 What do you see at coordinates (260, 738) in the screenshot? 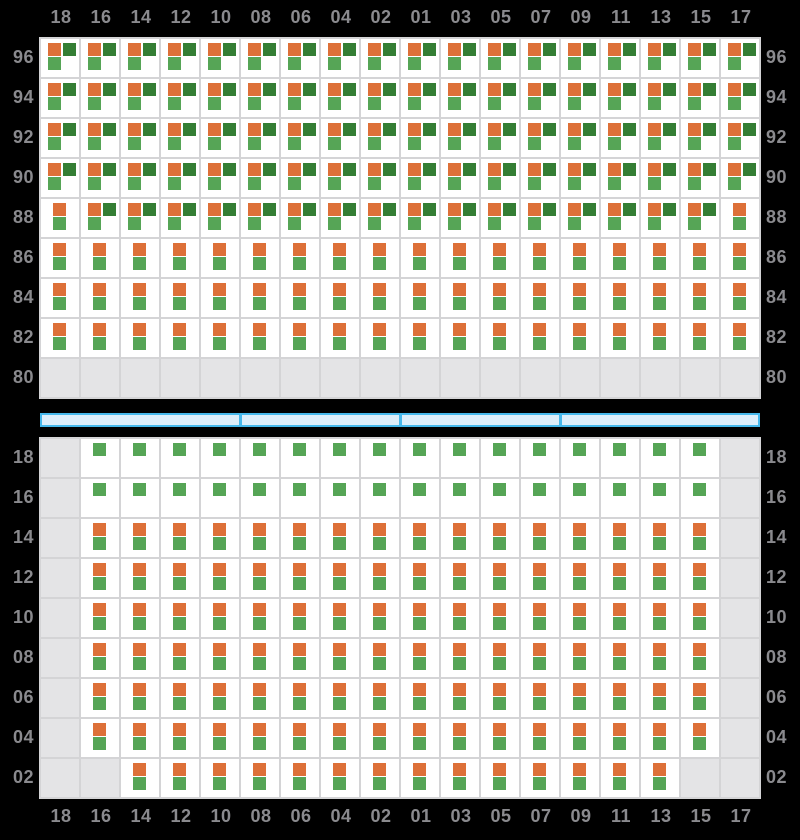
I see `seat-cell-lower-row04-col08` at bounding box center [260, 738].